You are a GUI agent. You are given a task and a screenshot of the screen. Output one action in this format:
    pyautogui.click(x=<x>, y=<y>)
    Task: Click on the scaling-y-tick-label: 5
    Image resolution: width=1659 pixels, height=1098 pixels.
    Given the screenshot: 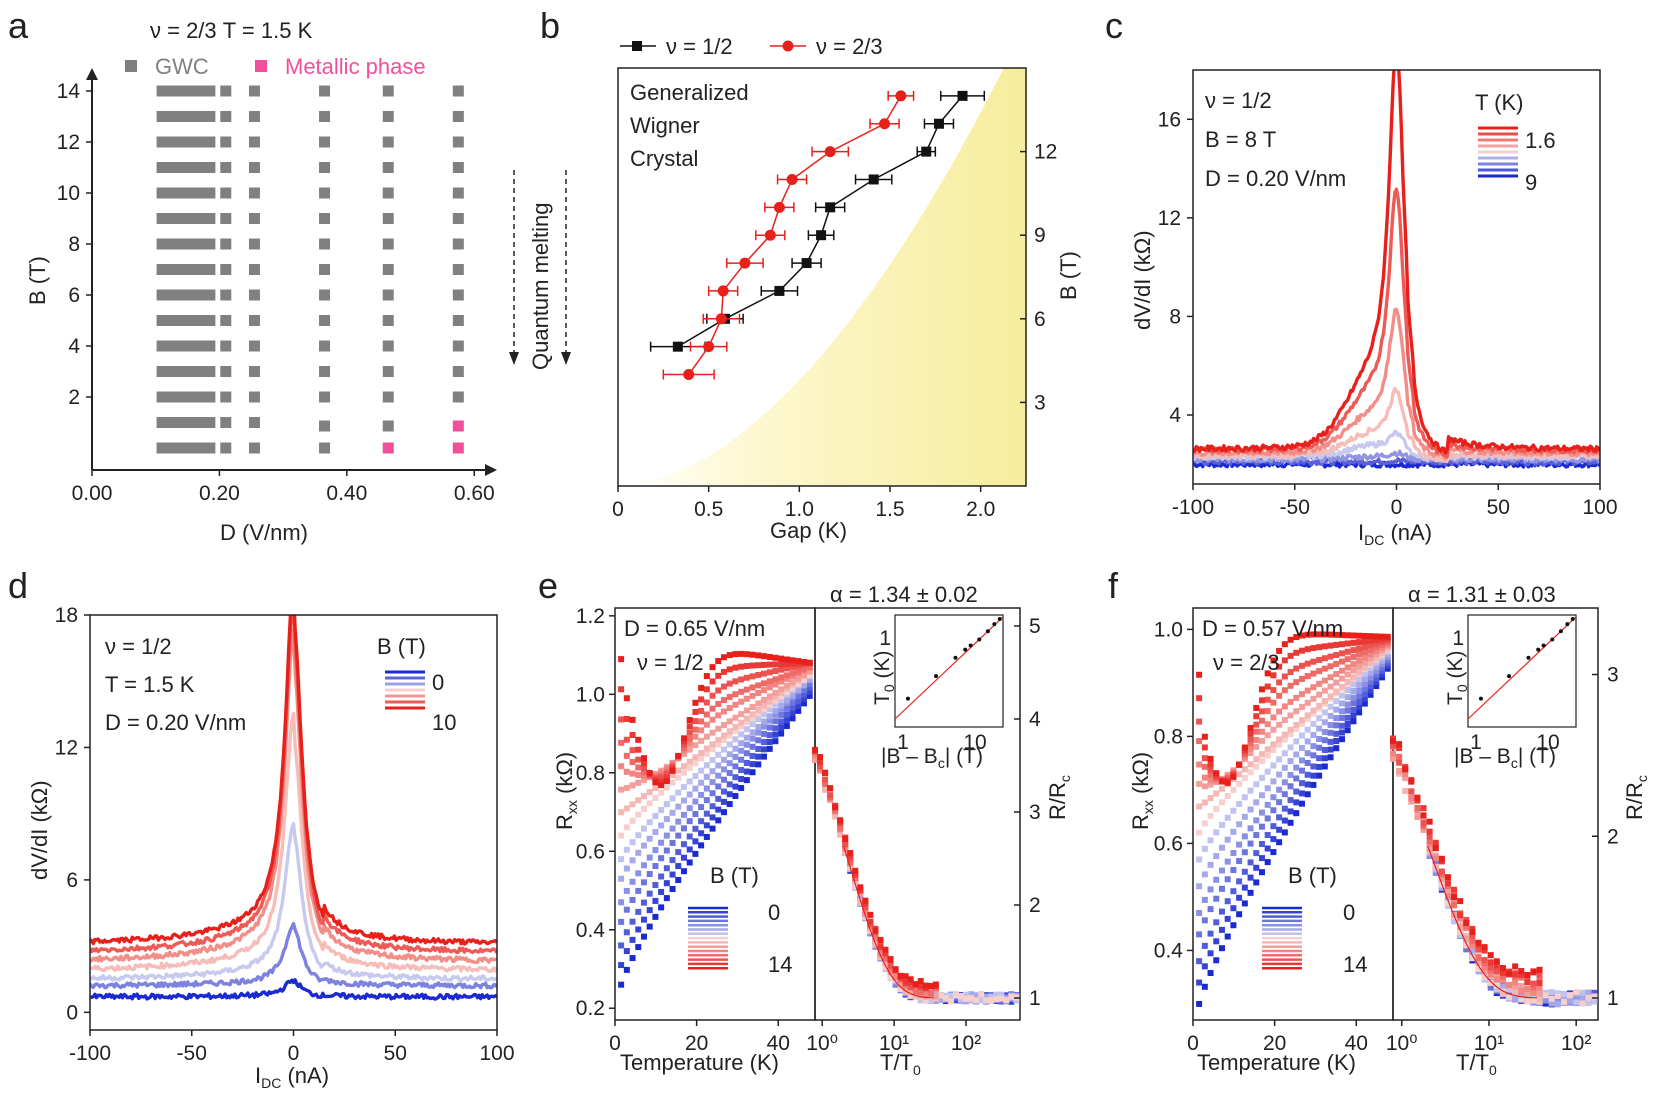 What is the action you would take?
    pyautogui.click(x=1035, y=626)
    